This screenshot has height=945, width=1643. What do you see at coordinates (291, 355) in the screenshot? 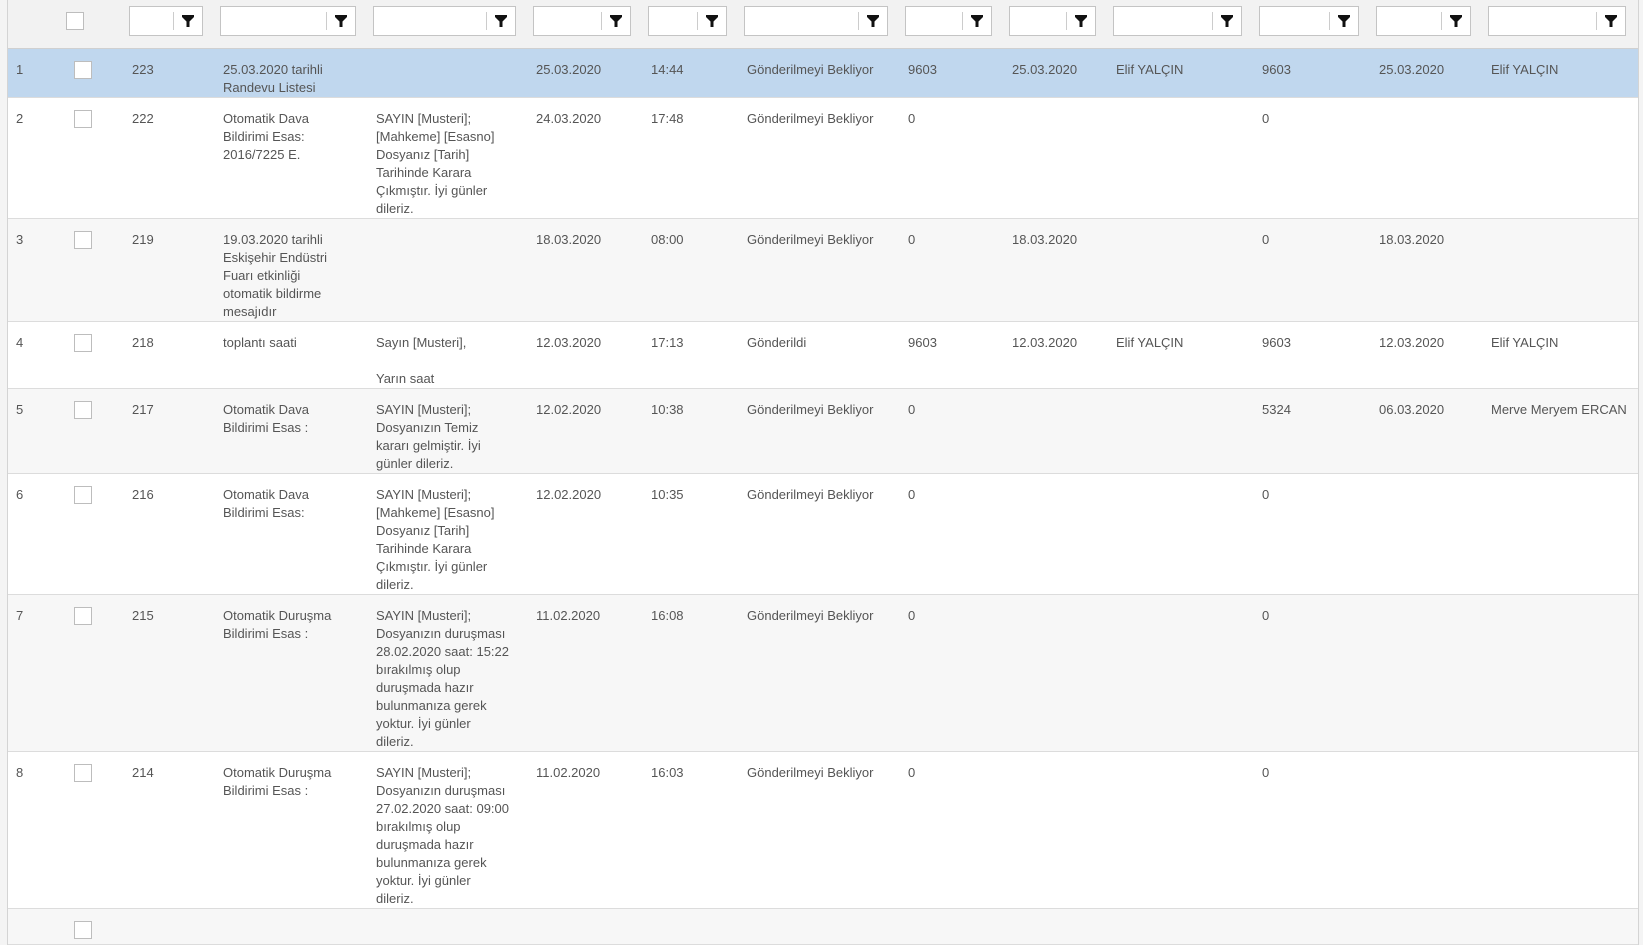
I see `cell-subject: toplantı saati` at bounding box center [291, 355].